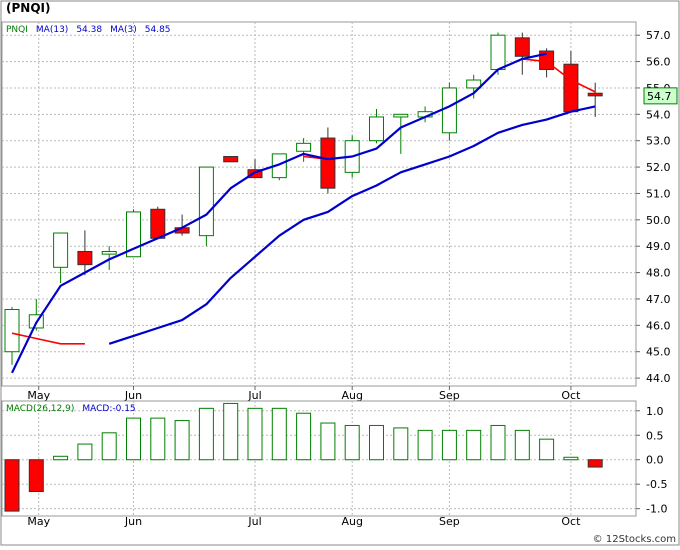  What do you see at coordinates (655, 460) in the screenshot?
I see `macd-tick-label: 0.0` at bounding box center [655, 460].